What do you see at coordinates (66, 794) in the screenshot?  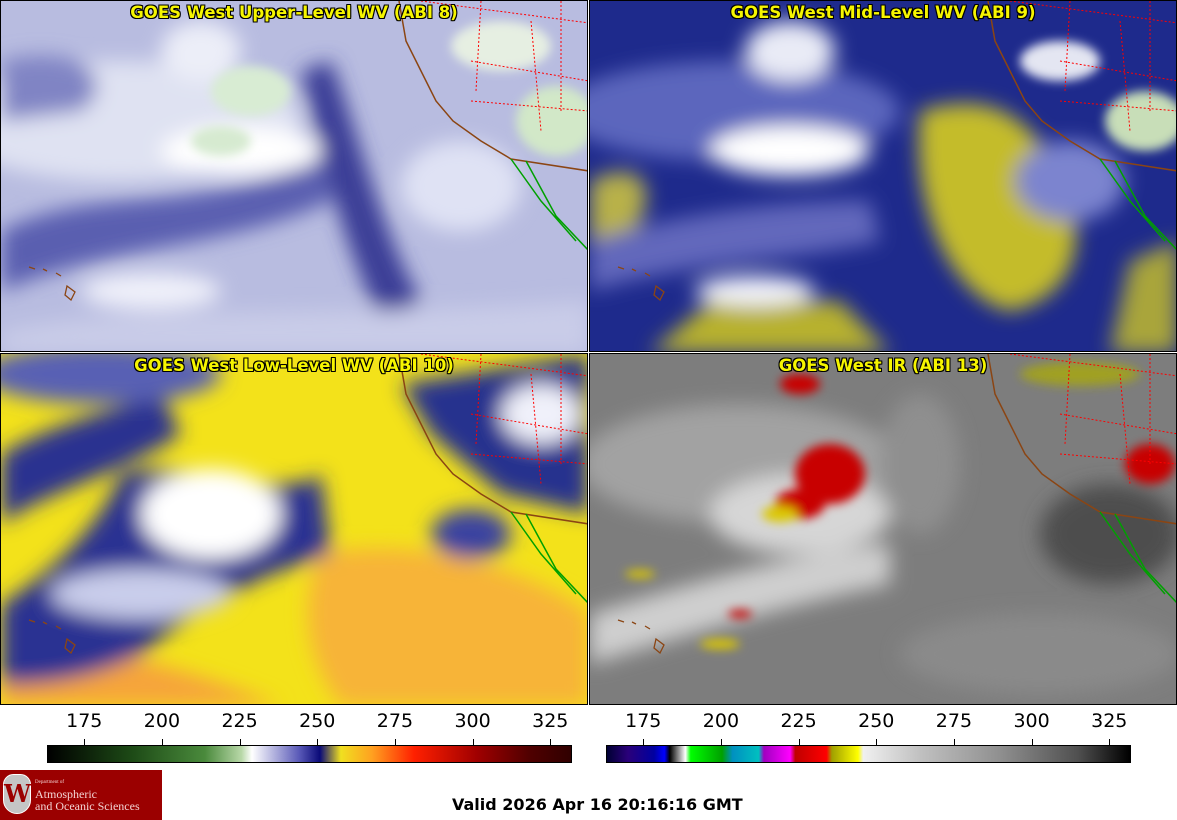 I see `logo-line1: Atmospheric` at bounding box center [66, 794].